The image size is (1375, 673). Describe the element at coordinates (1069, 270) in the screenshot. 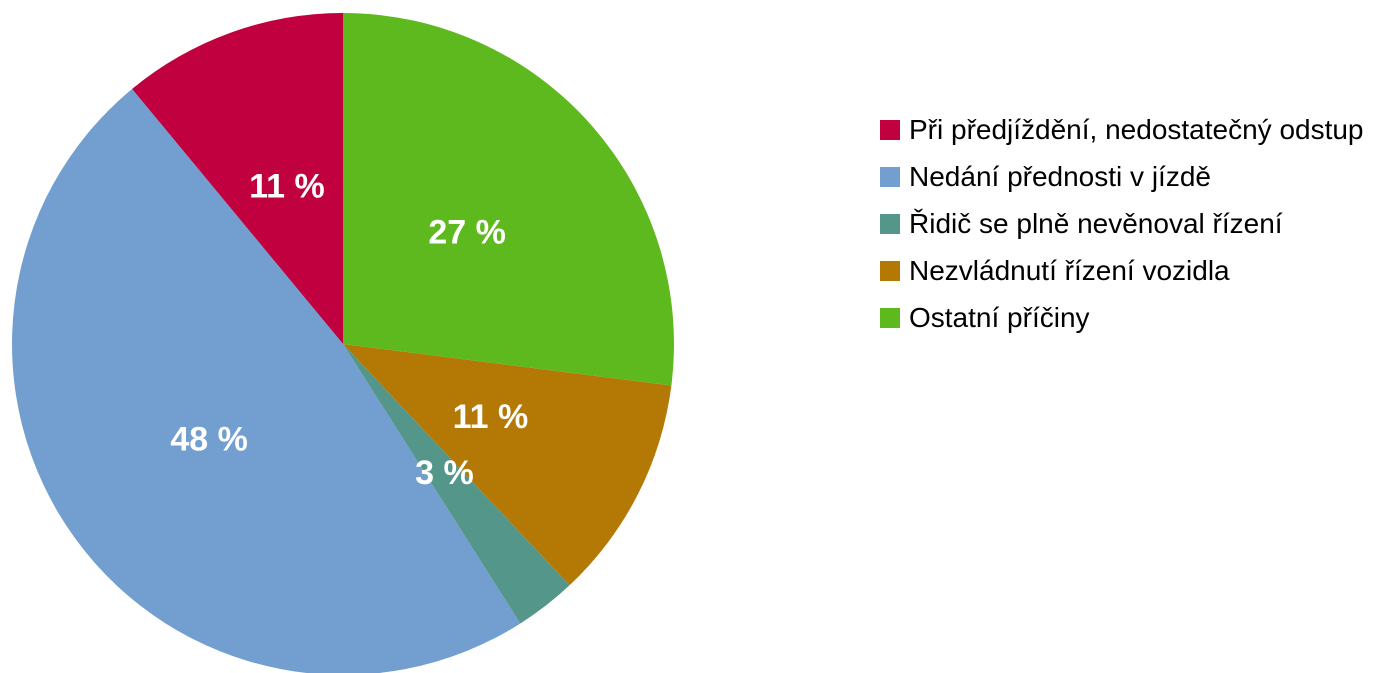

I see `legend-label: Nezvládnutí řízení vozidla` at that location.